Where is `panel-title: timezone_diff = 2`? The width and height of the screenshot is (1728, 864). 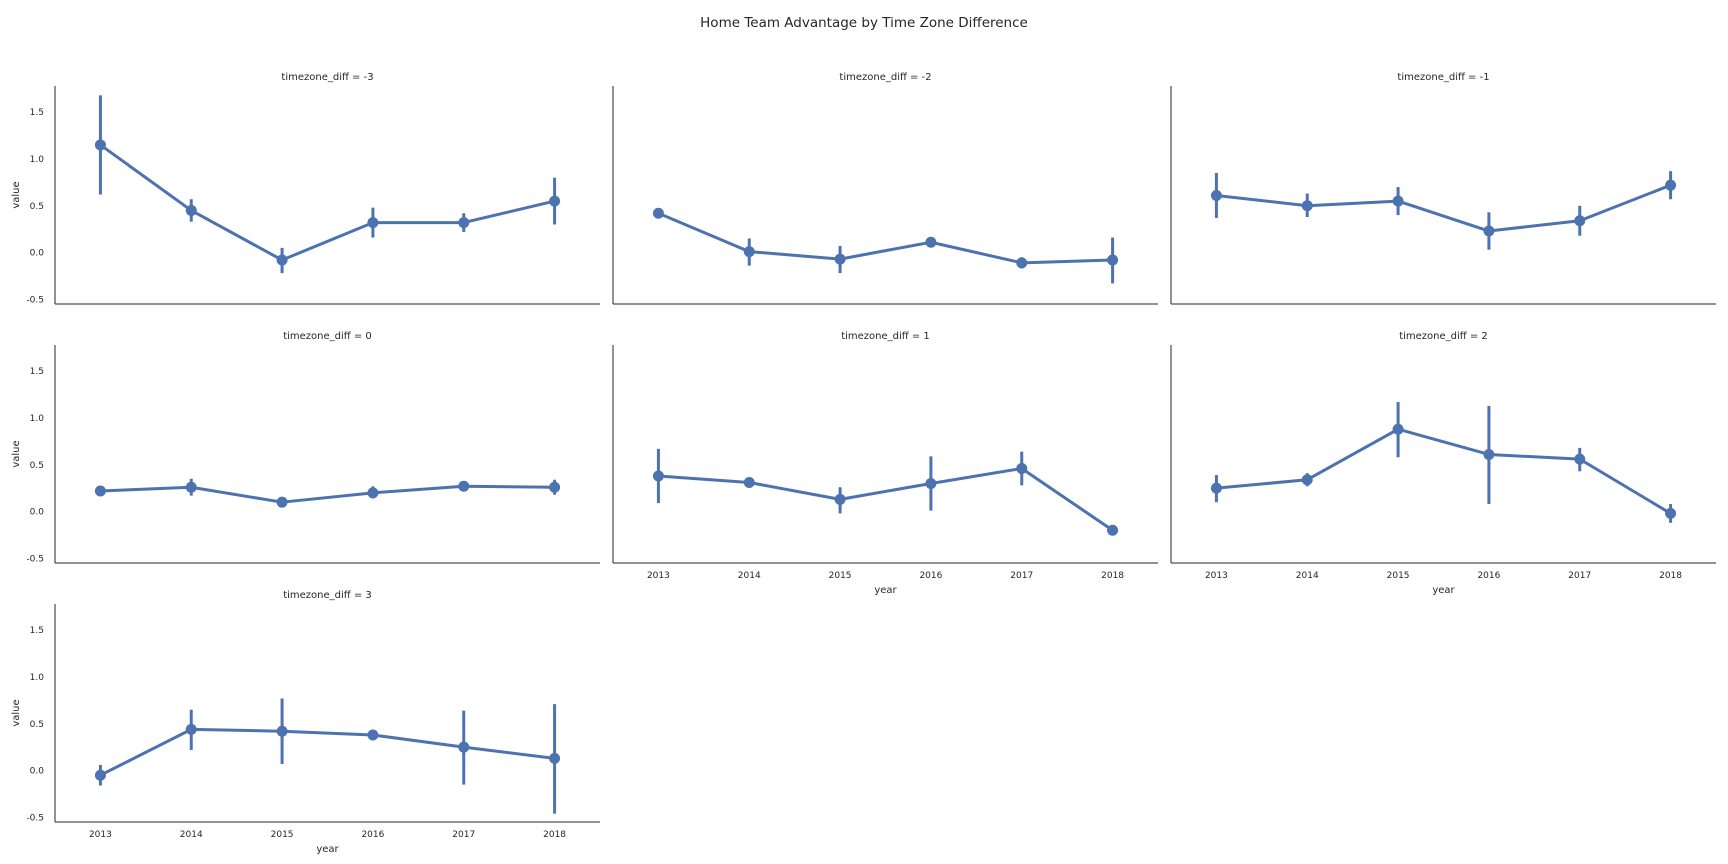
panel-title: timezone_diff = 2 is located at coordinates (1443, 336).